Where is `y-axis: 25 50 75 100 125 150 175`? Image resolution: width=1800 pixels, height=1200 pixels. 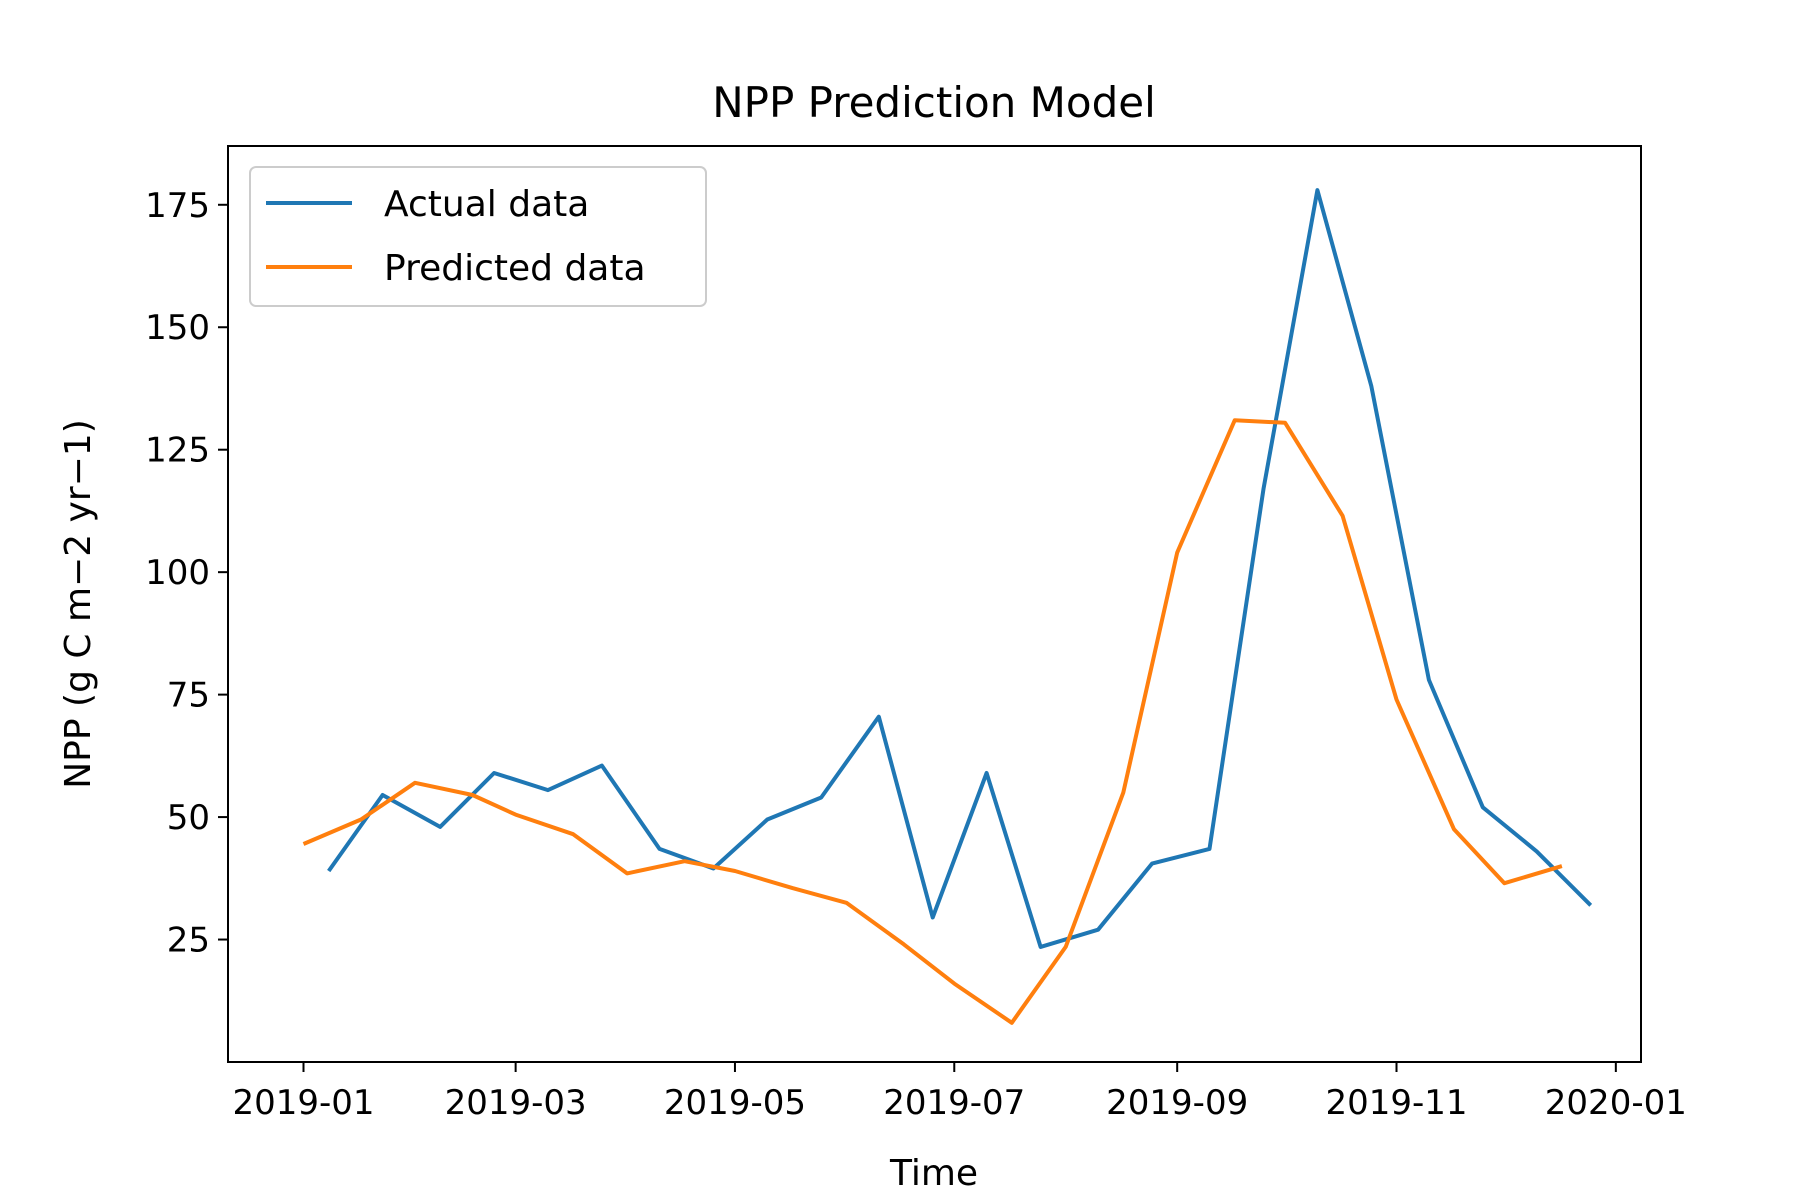
y-axis: 25 50 75 100 125 150 175 is located at coordinates (186, 573).